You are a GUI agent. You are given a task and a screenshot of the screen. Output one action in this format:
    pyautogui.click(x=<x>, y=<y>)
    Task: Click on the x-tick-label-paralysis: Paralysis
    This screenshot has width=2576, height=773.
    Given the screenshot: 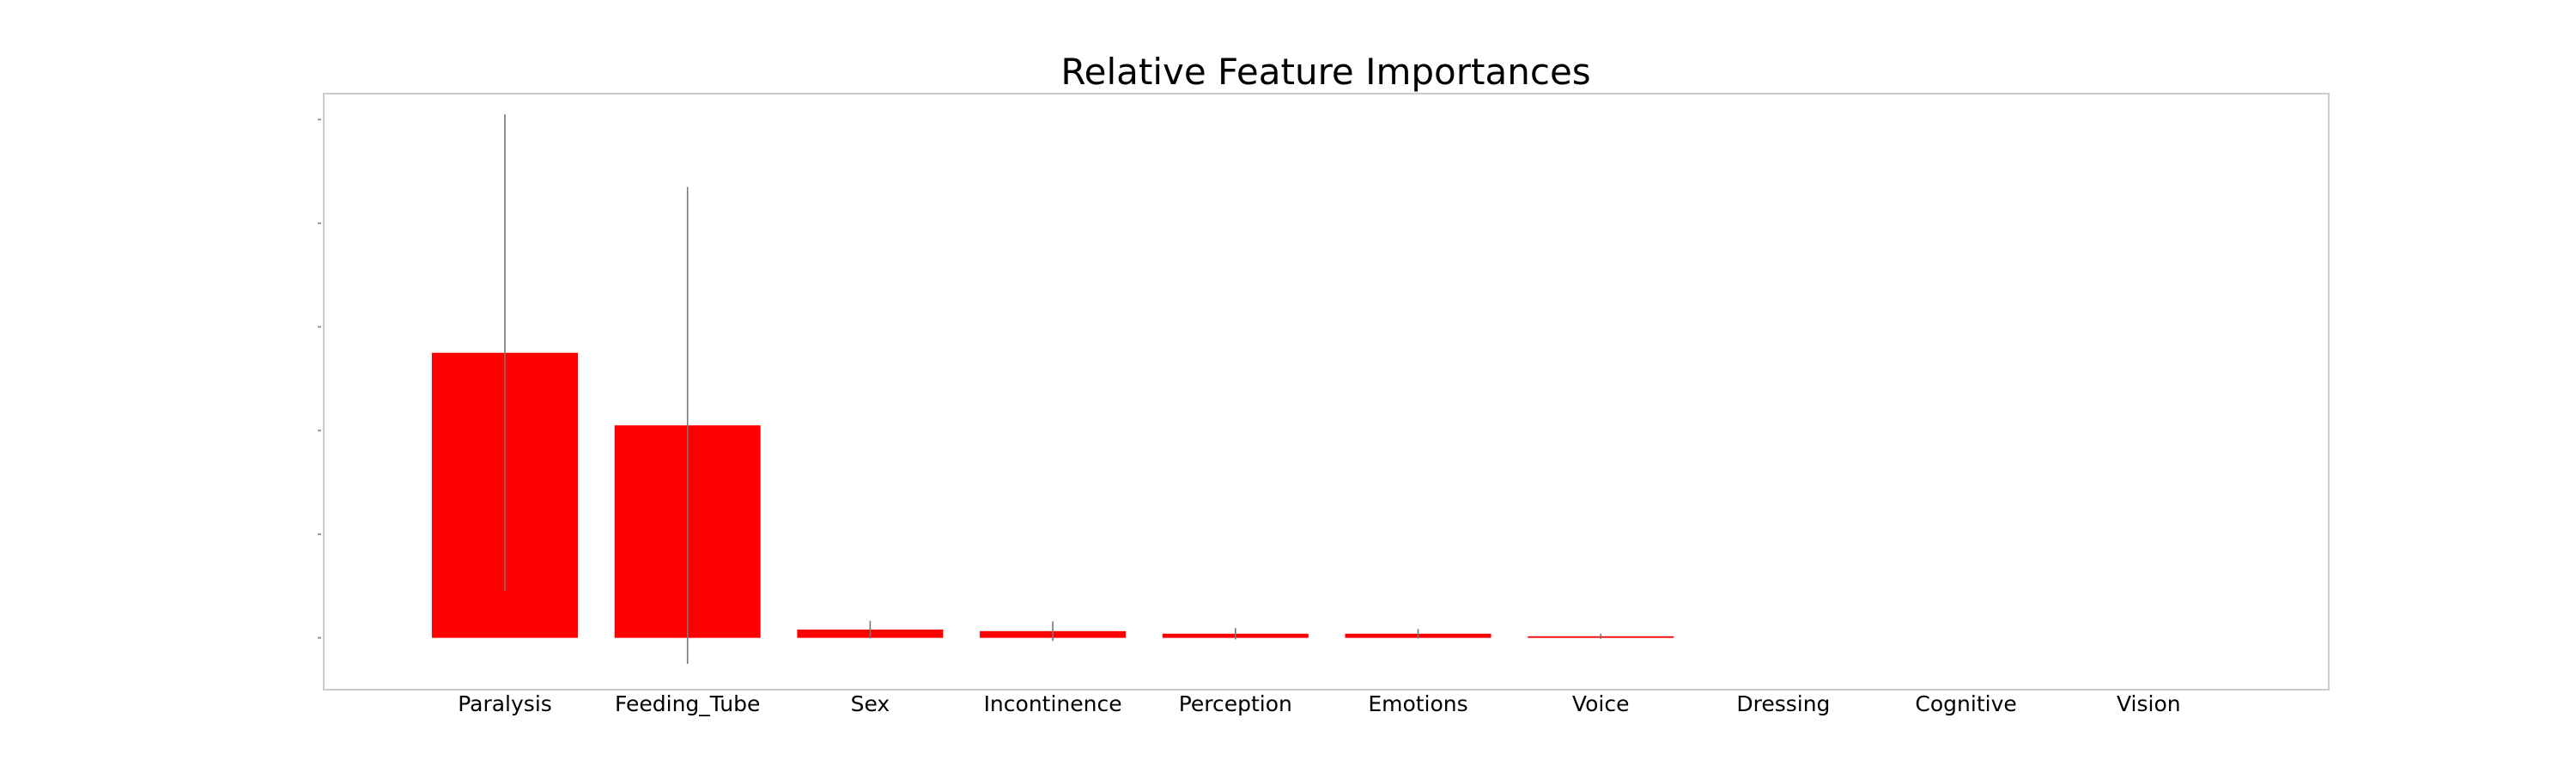 What is the action you would take?
    pyautogui.click(x=505, y=703)
    